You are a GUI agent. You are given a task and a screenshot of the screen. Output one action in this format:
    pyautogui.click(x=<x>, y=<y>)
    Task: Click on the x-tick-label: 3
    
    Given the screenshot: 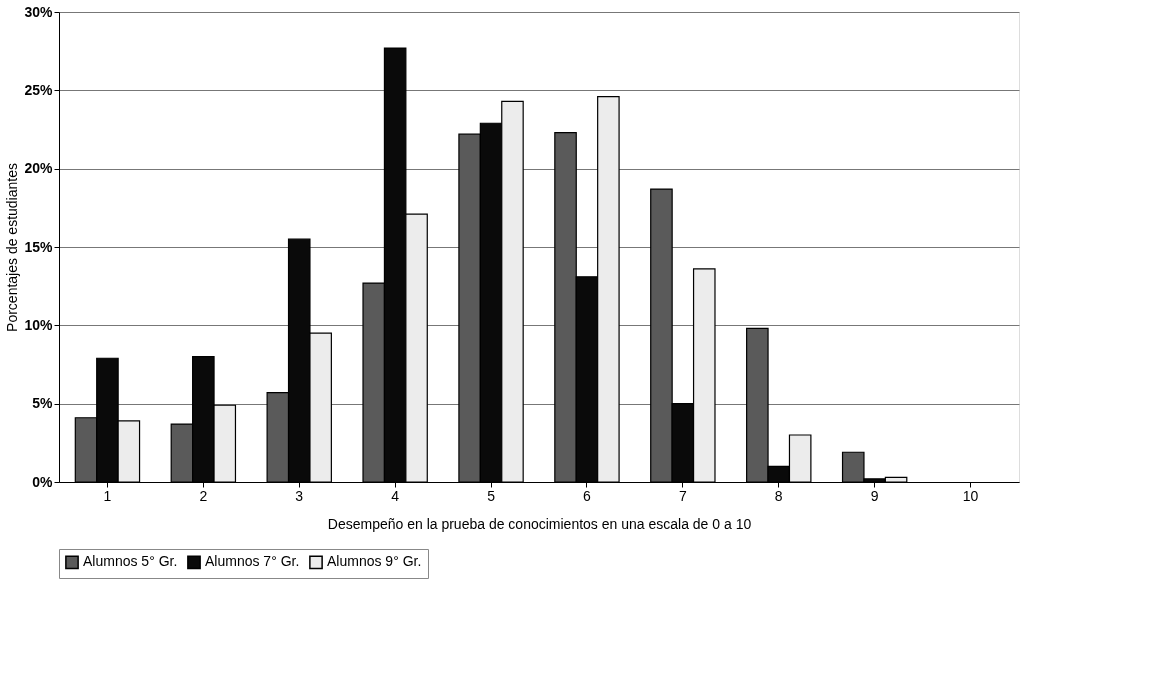 What is the action you would take?
    pyautogui.click(x=299, y=495)
    